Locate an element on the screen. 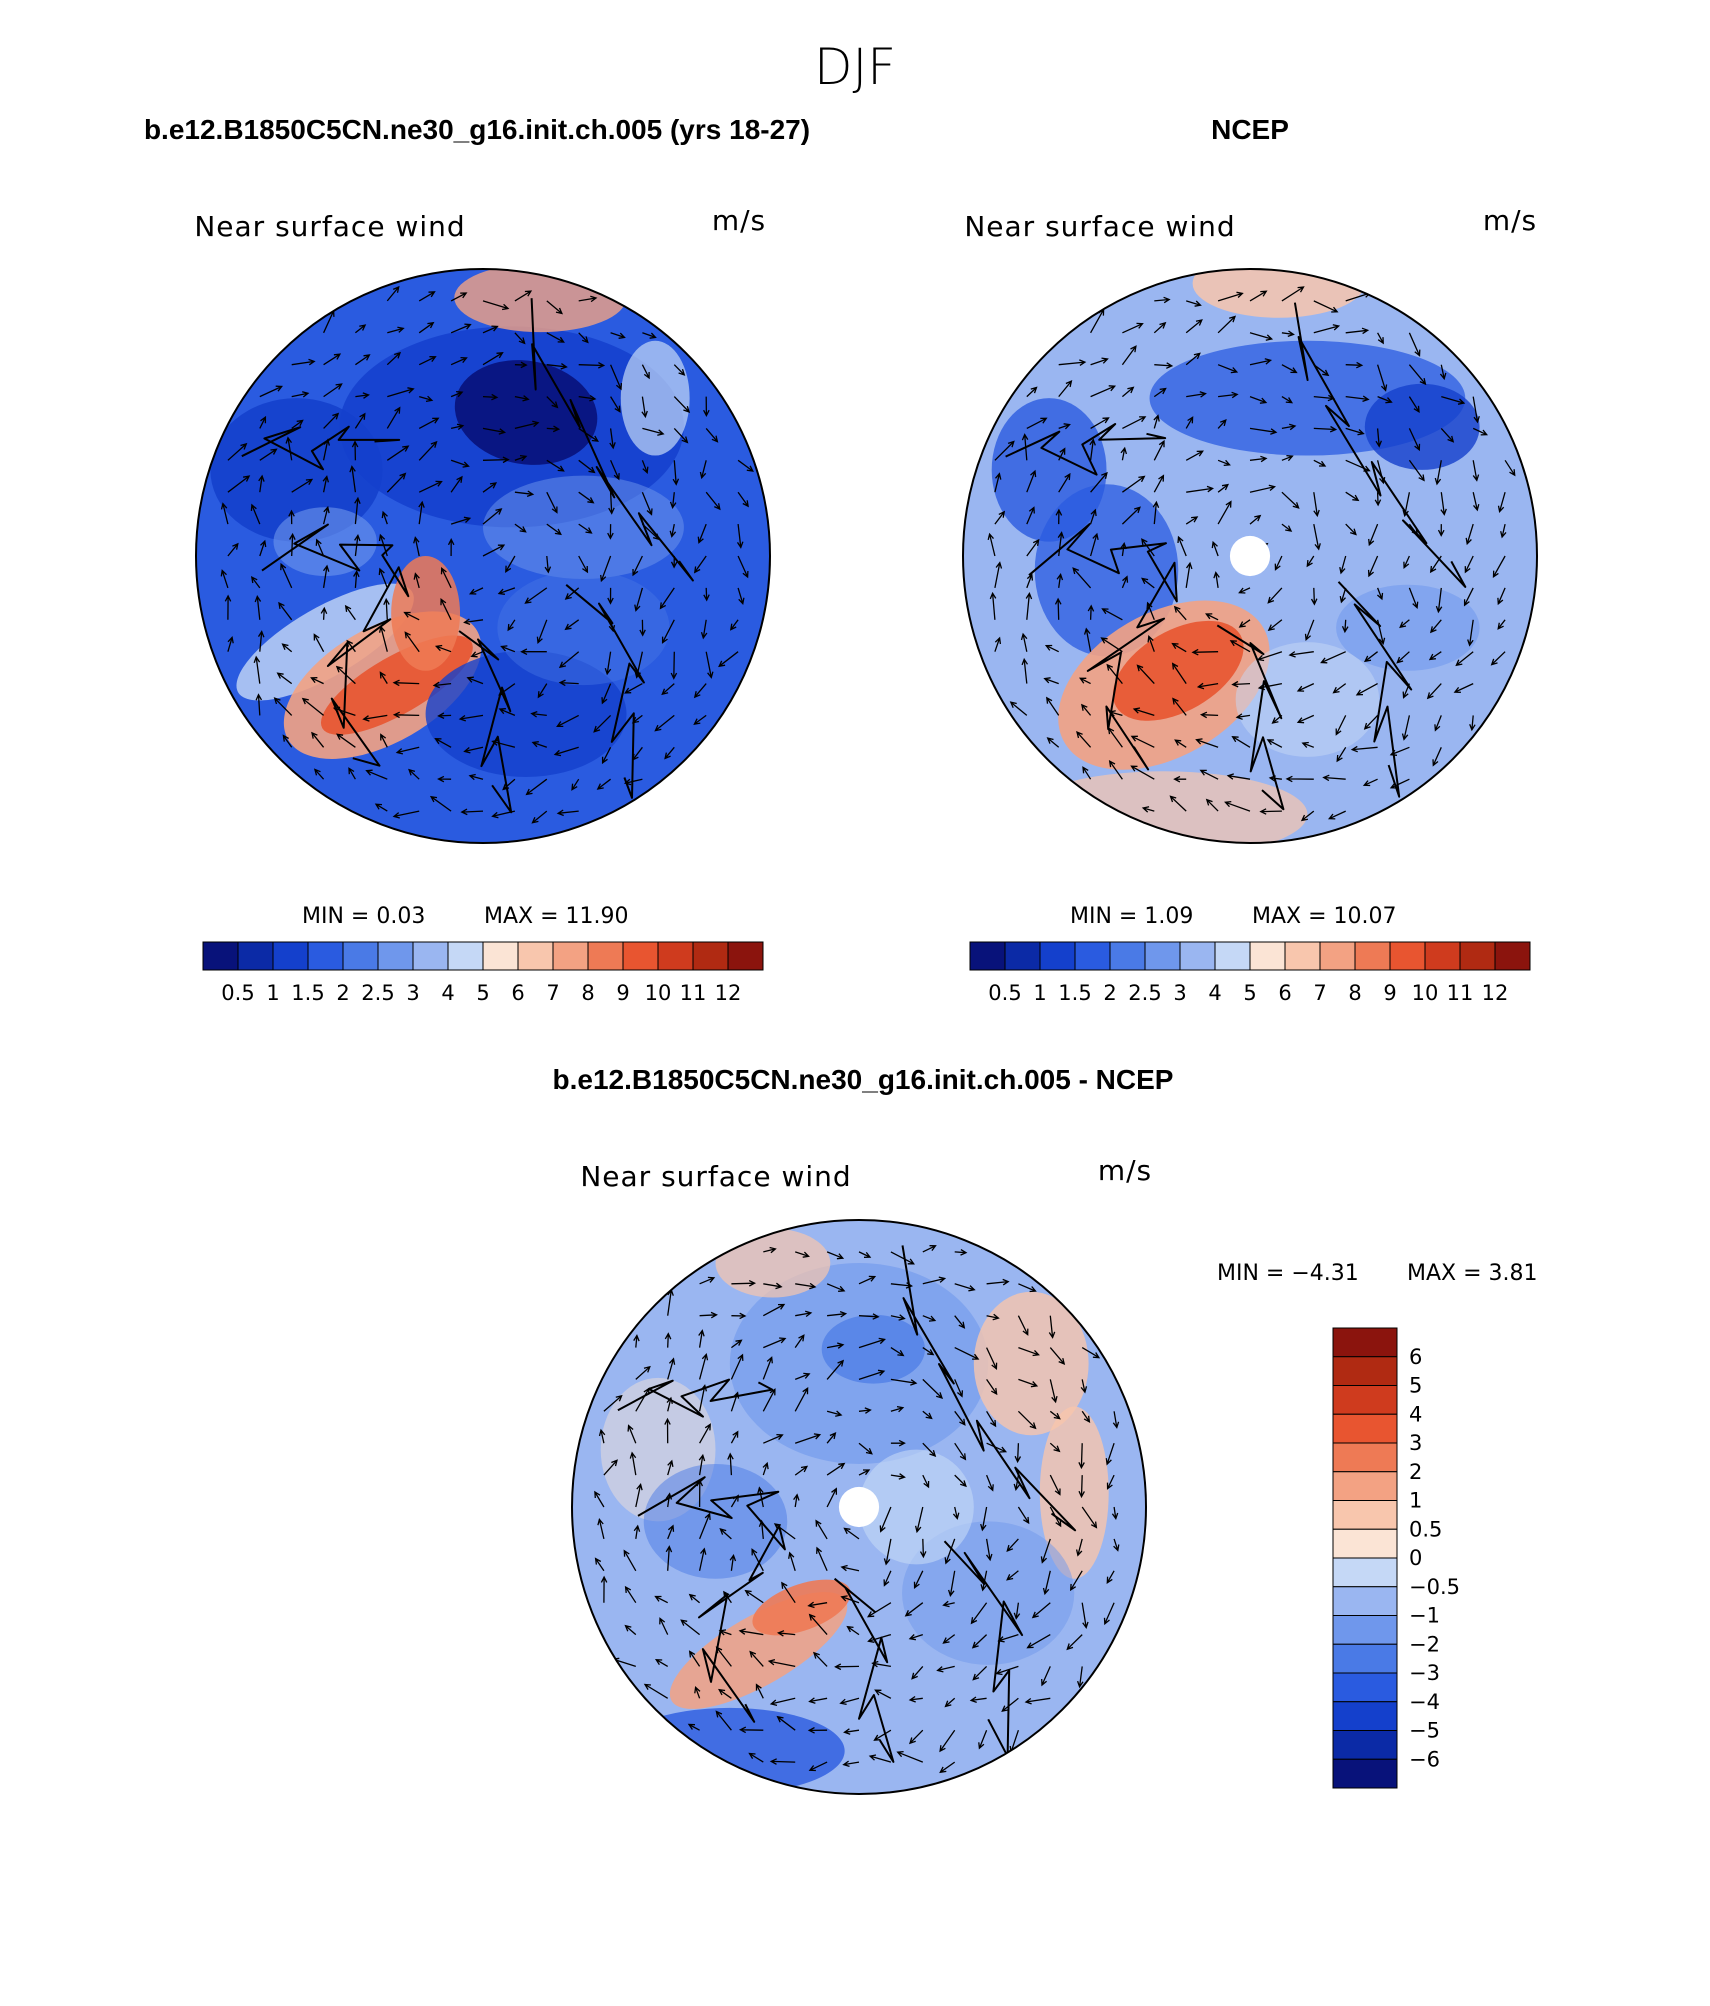  colorbar-tick-label: 11 is located at coordinates (693, 993).